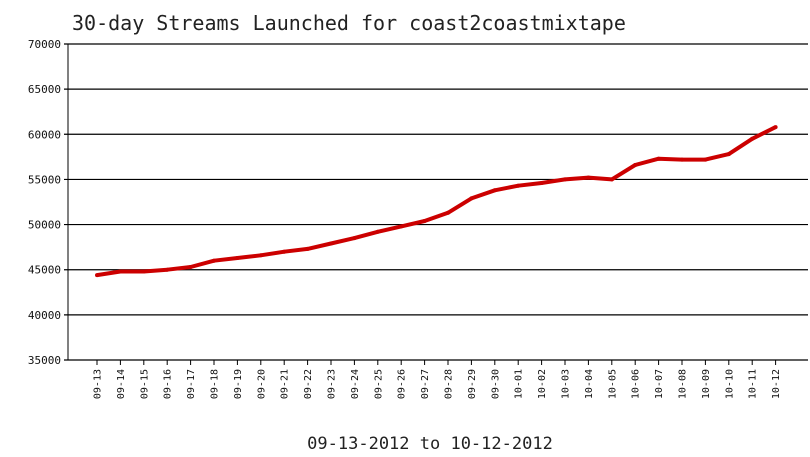 The width and height of the screenshot is (810, 457). I want to click on x-tick-label: 09-30, so click(495, 384).